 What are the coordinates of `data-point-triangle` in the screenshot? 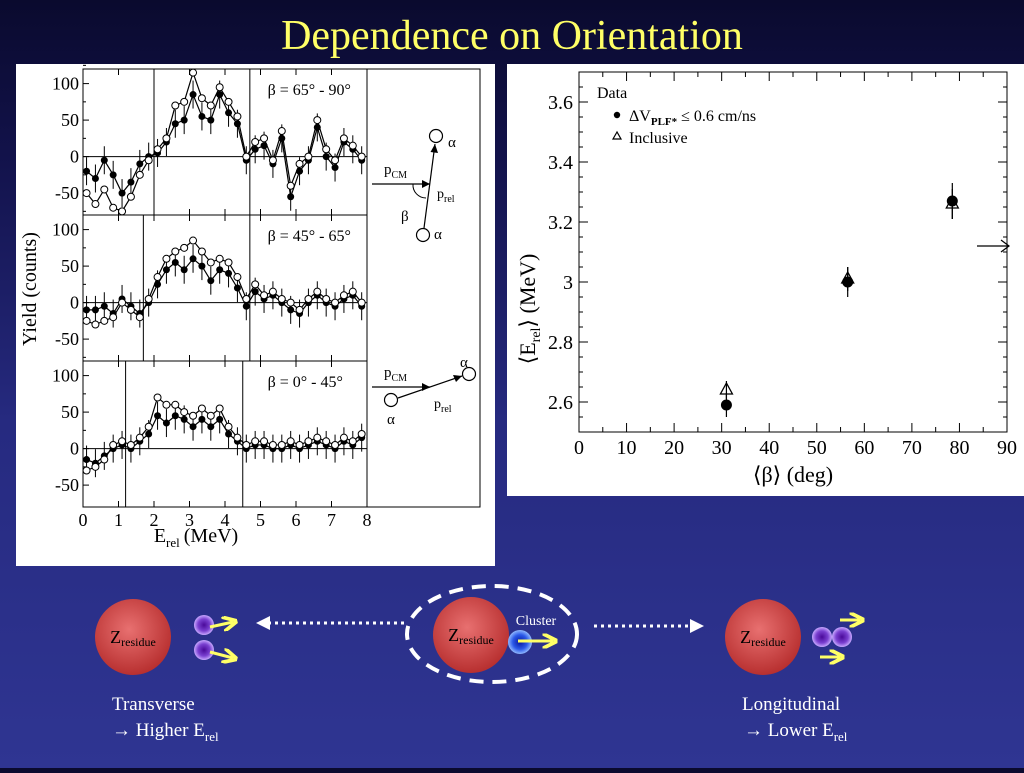 It's located at (847, 277).